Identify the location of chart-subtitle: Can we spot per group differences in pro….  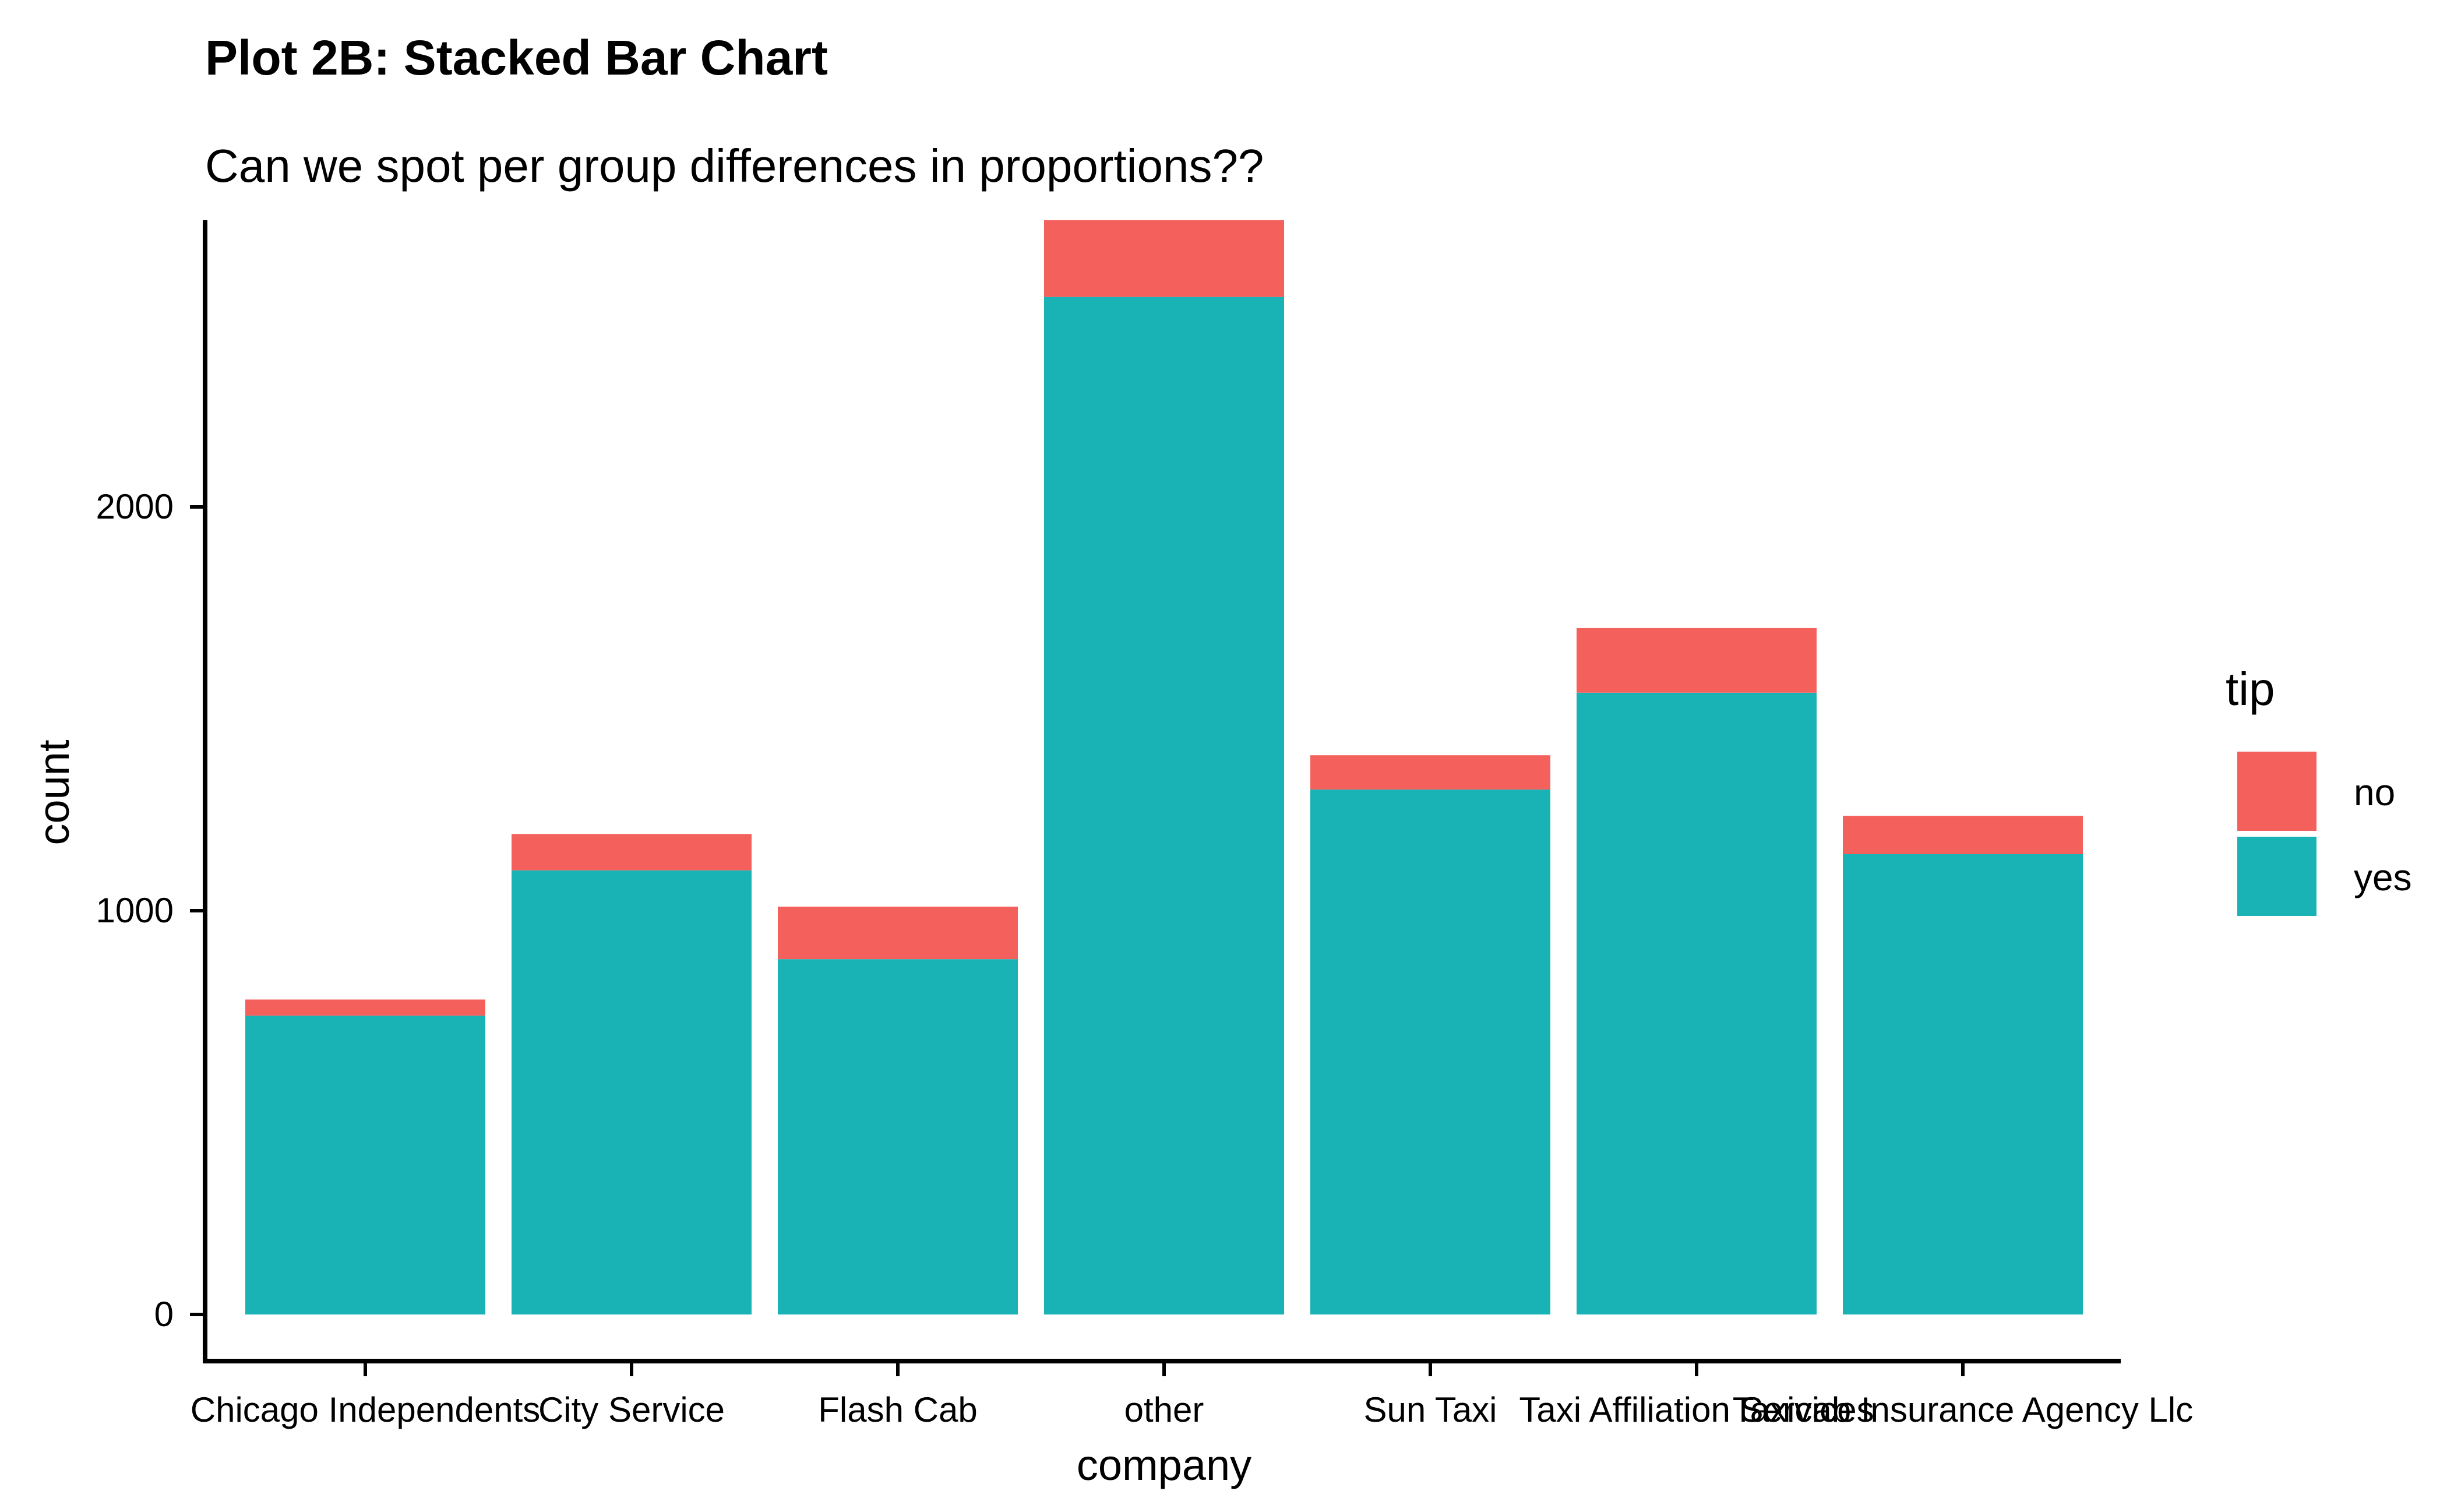
(734, 166).